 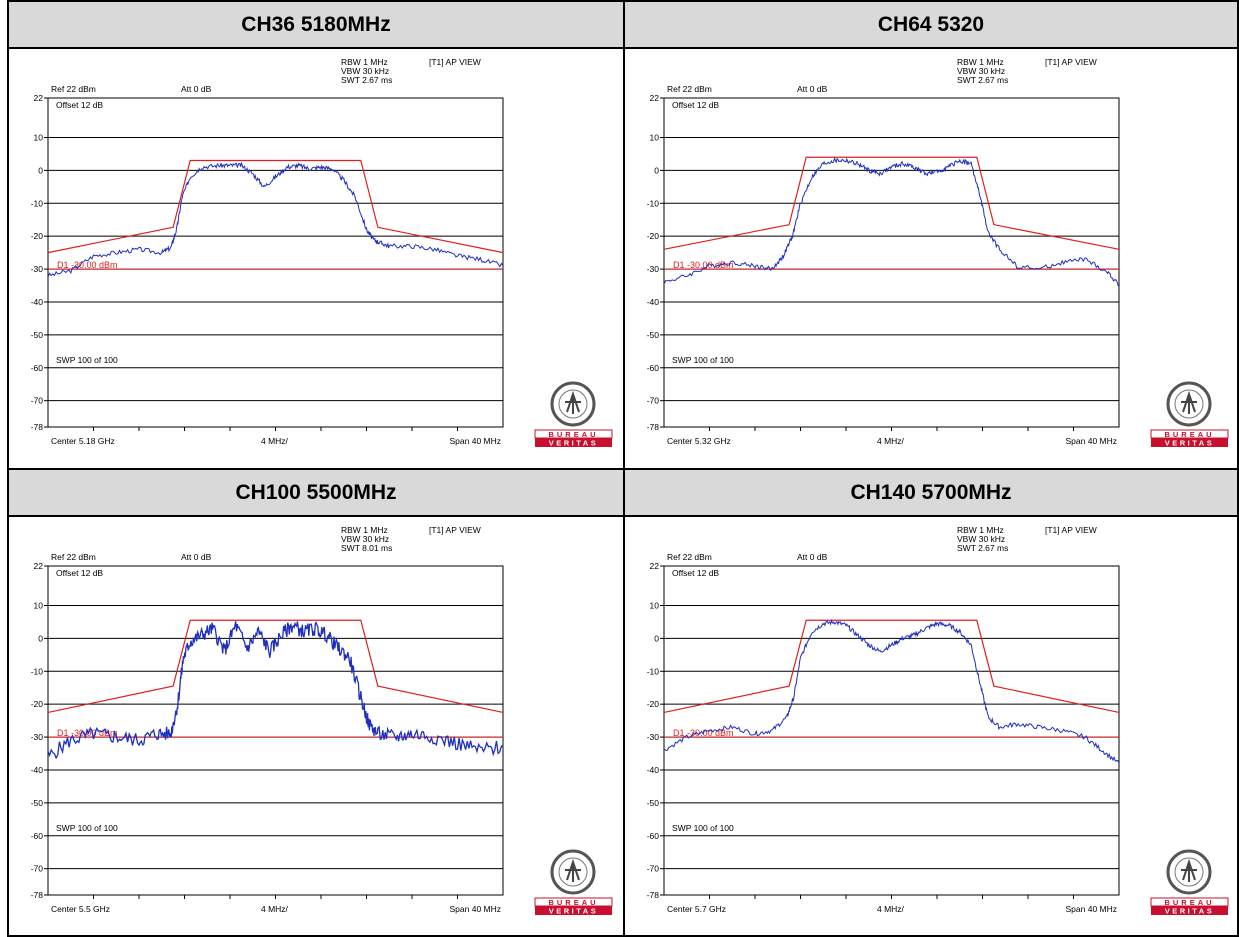 I want to click on center-frequency-label: Center 5.32 GHz, so click(x=699, y=441).